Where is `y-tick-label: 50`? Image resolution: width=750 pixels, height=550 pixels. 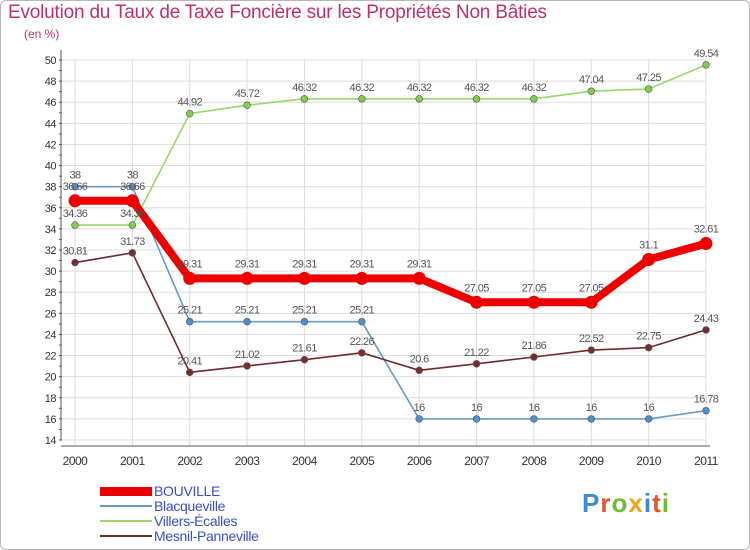 y-tick-label: 50 is located at coordinates (51, 61).